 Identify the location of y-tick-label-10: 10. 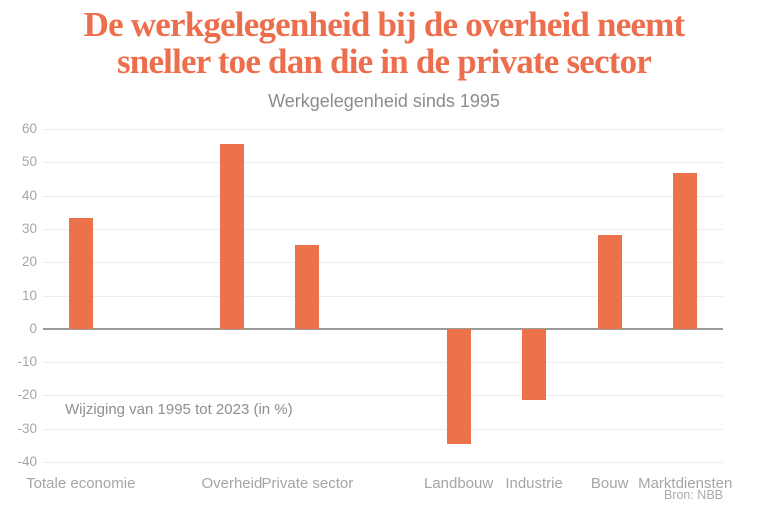
(29, 295).